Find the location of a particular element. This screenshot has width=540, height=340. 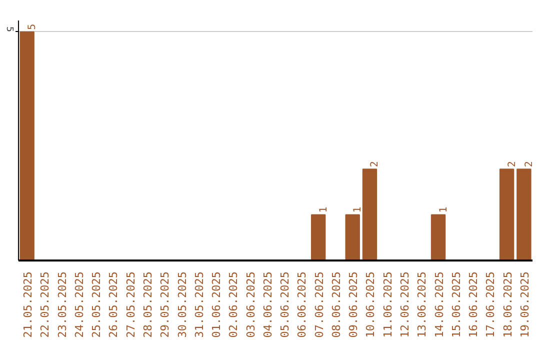

x-tick-label: 31.05.2025 is located at coordinates (199, 304).